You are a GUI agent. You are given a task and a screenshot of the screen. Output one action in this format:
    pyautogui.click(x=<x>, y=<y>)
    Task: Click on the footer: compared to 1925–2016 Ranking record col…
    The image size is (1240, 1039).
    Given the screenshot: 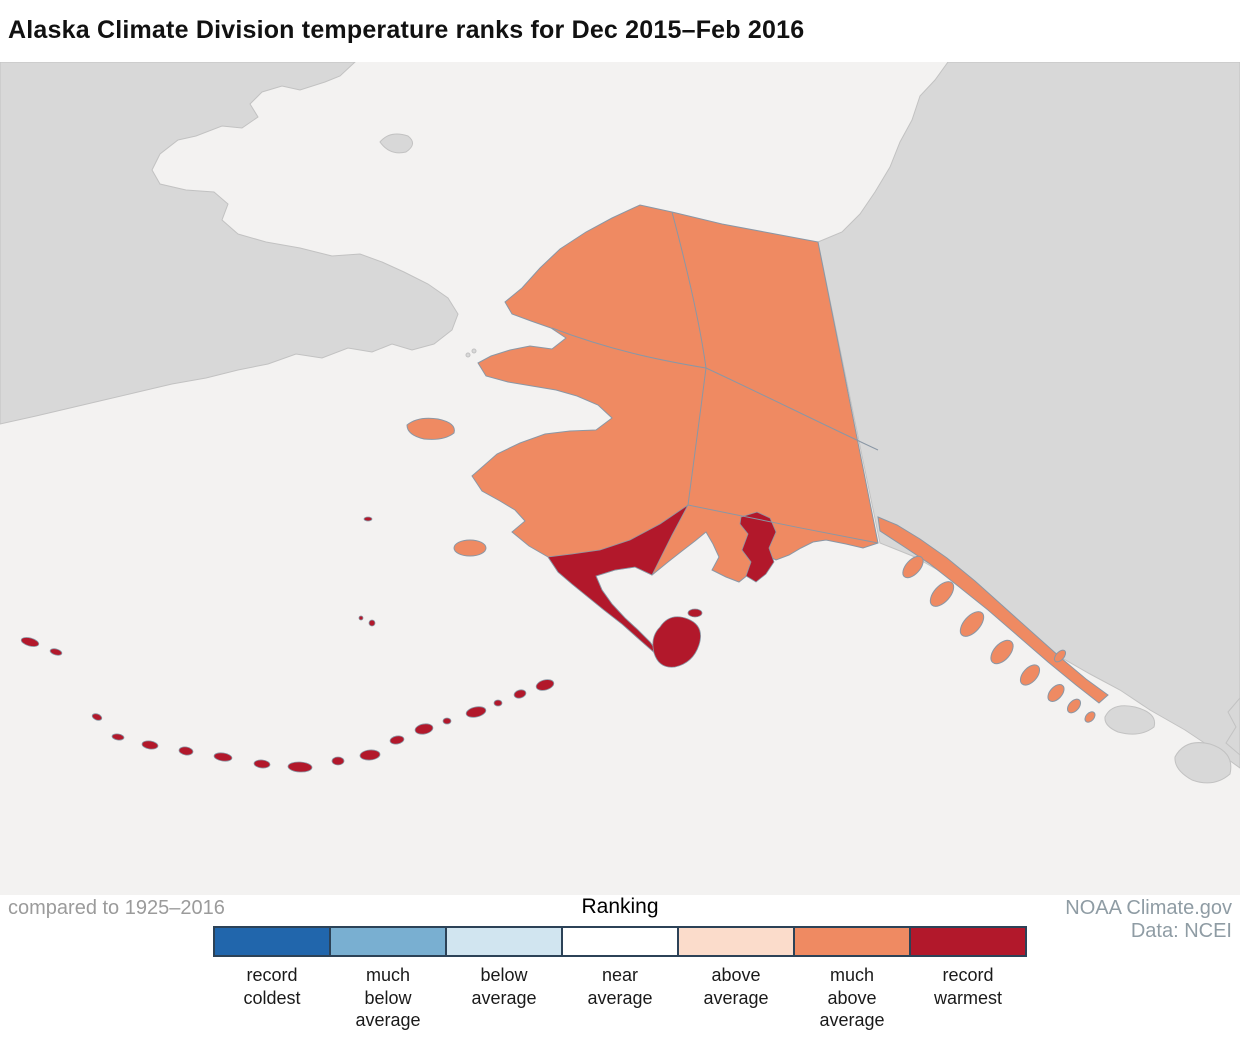 What is the action you would take?
    pyautogui.click(x=620, y=967)
    